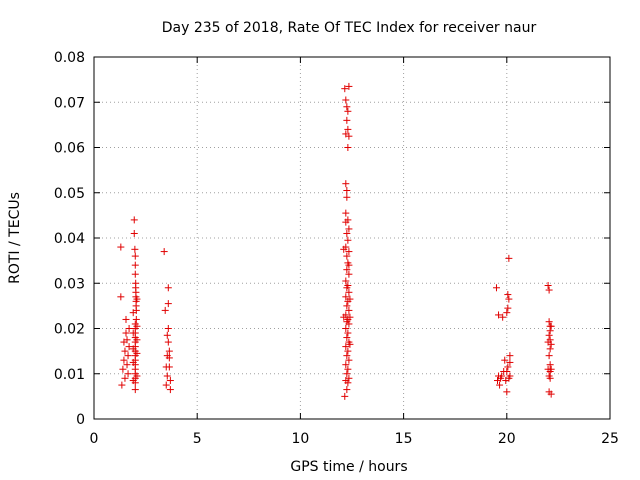  Describe the element at coordinates (69, 375) in the screenshot. I see `y-tick-label: 0.01` at that location.